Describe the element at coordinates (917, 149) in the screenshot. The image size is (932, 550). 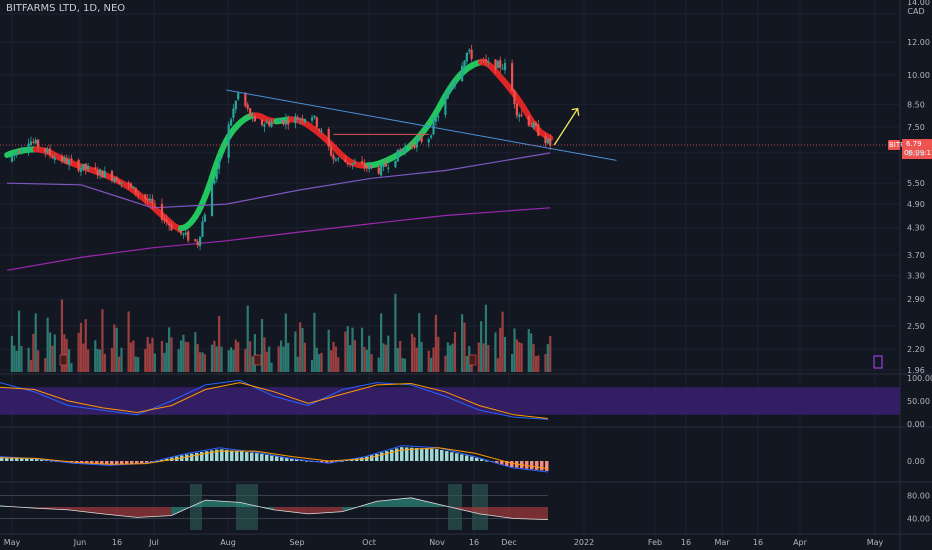
I see `last-price-tag` at that location.